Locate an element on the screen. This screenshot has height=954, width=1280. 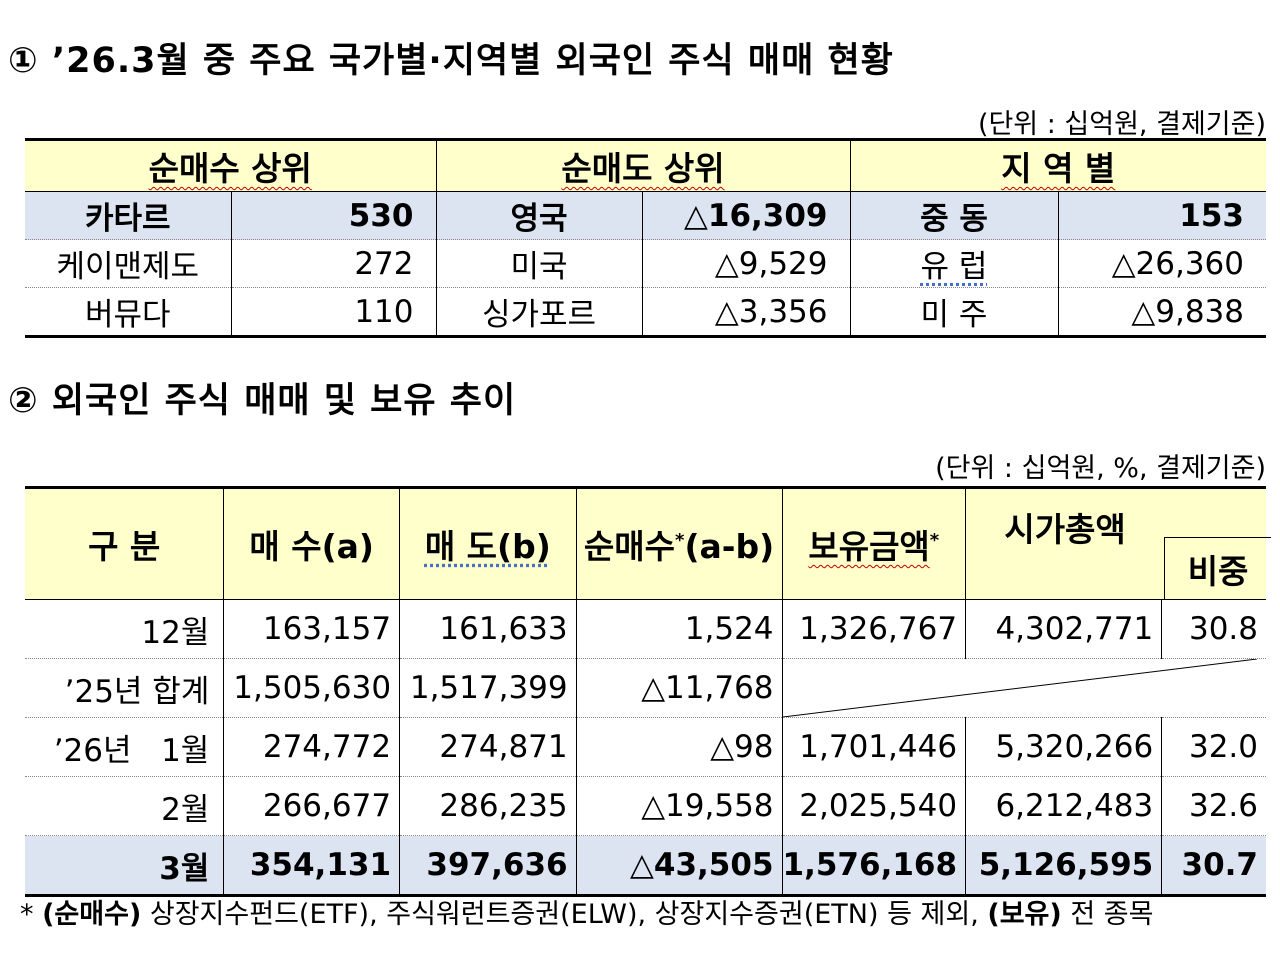
row-label: 12월 is located at coordinates (124, 629).